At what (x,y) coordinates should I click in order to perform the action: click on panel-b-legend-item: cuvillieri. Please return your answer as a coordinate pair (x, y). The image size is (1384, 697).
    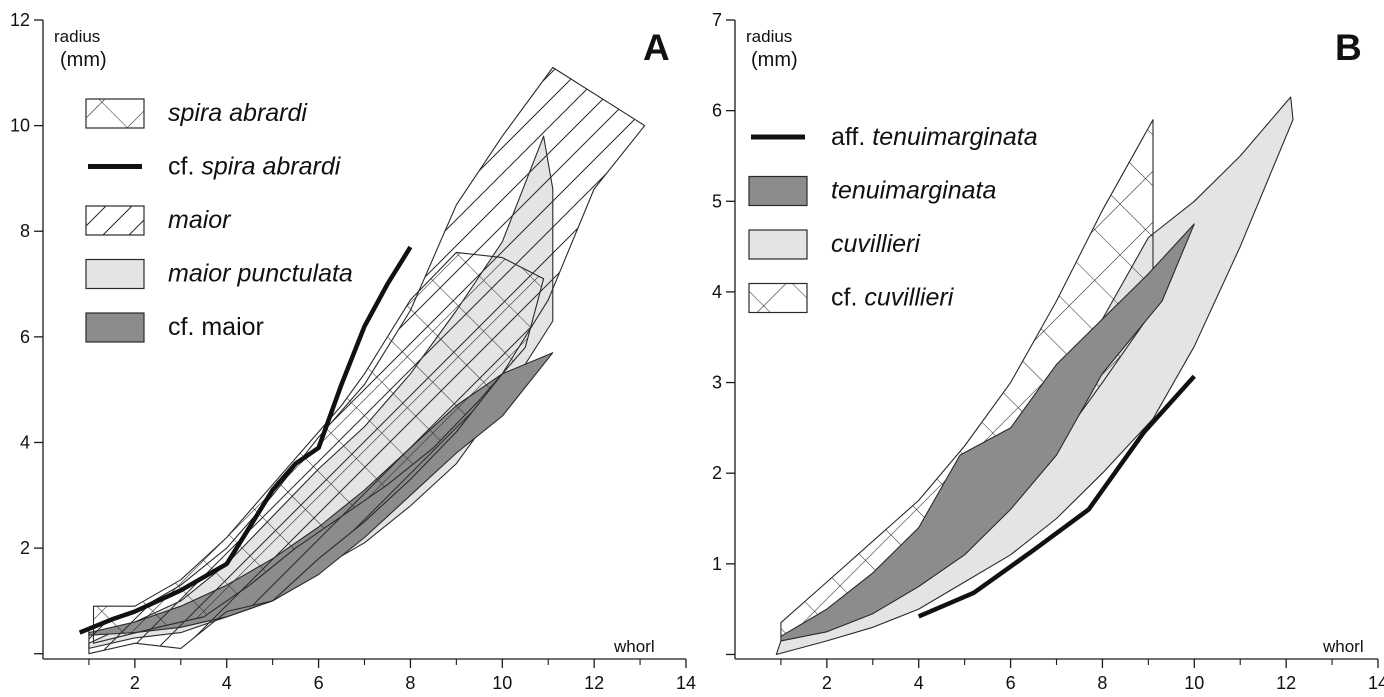
    Looking at the image, I should click on (834, 244).